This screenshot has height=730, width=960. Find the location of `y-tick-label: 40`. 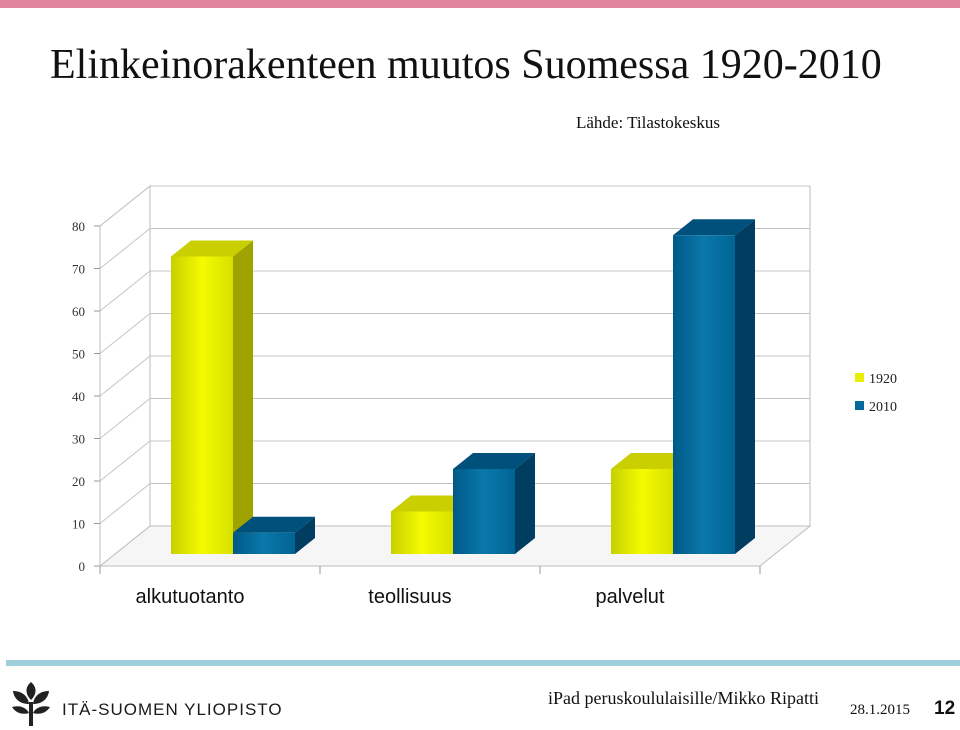

y-tick-label: 40 is located at coordinates (78, 396).